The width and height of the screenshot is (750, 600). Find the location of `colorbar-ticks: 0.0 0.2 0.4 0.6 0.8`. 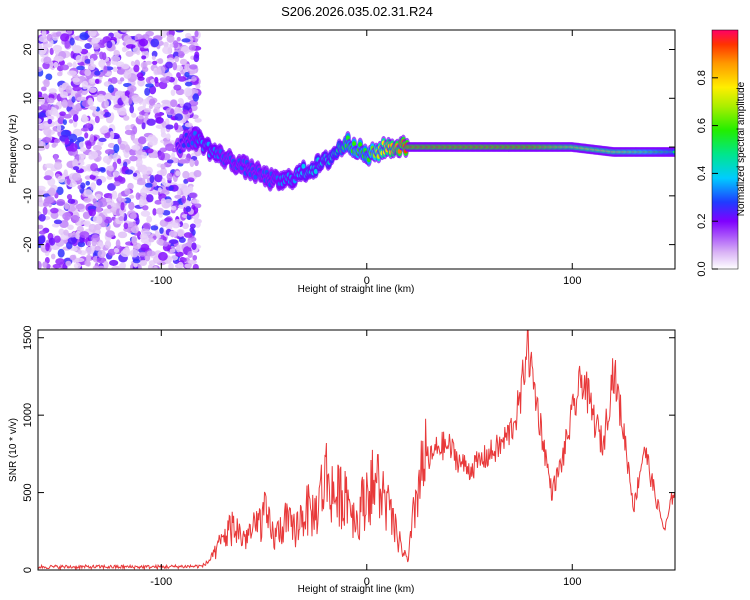

colorbar-ticks: 0.0 0.2 0.4 0.6 0.8 is located at coordinates (707, 173).